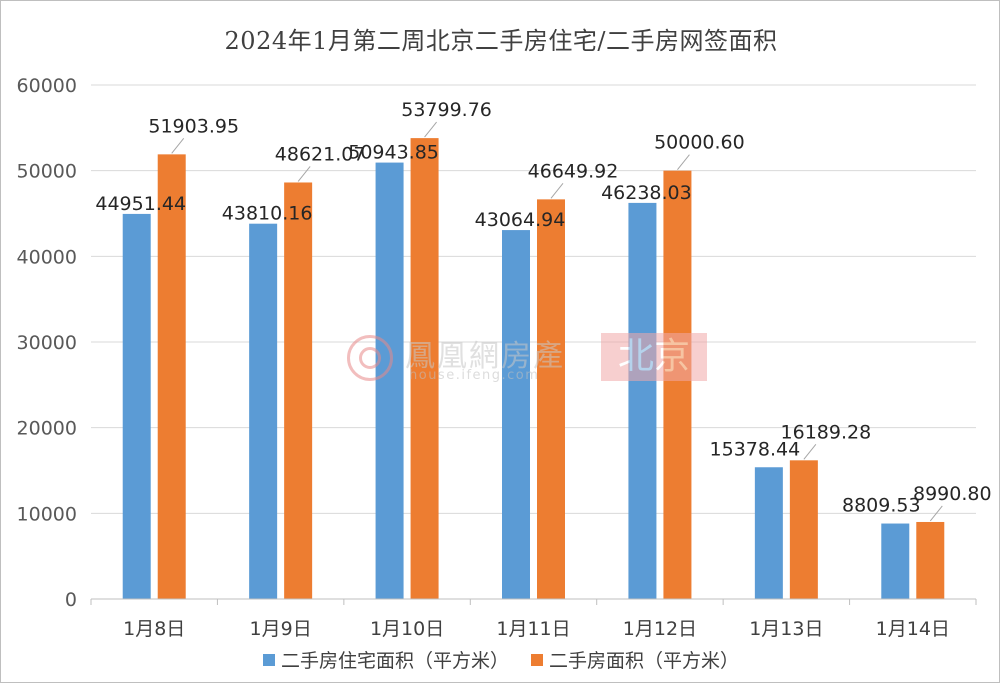 This screenshot has height=684, width=1000. What do you see at coordinates (952, 494) in the screenshot?
I see `data-label: 8990.80` at bounding box center [952, 494].